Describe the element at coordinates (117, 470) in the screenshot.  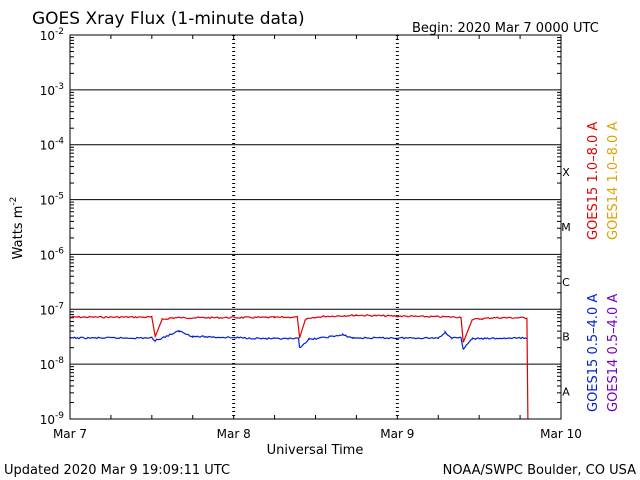
I see `updated-timestamp: Updated 2020 Mar 9 19:09:11 UTC` at that location.